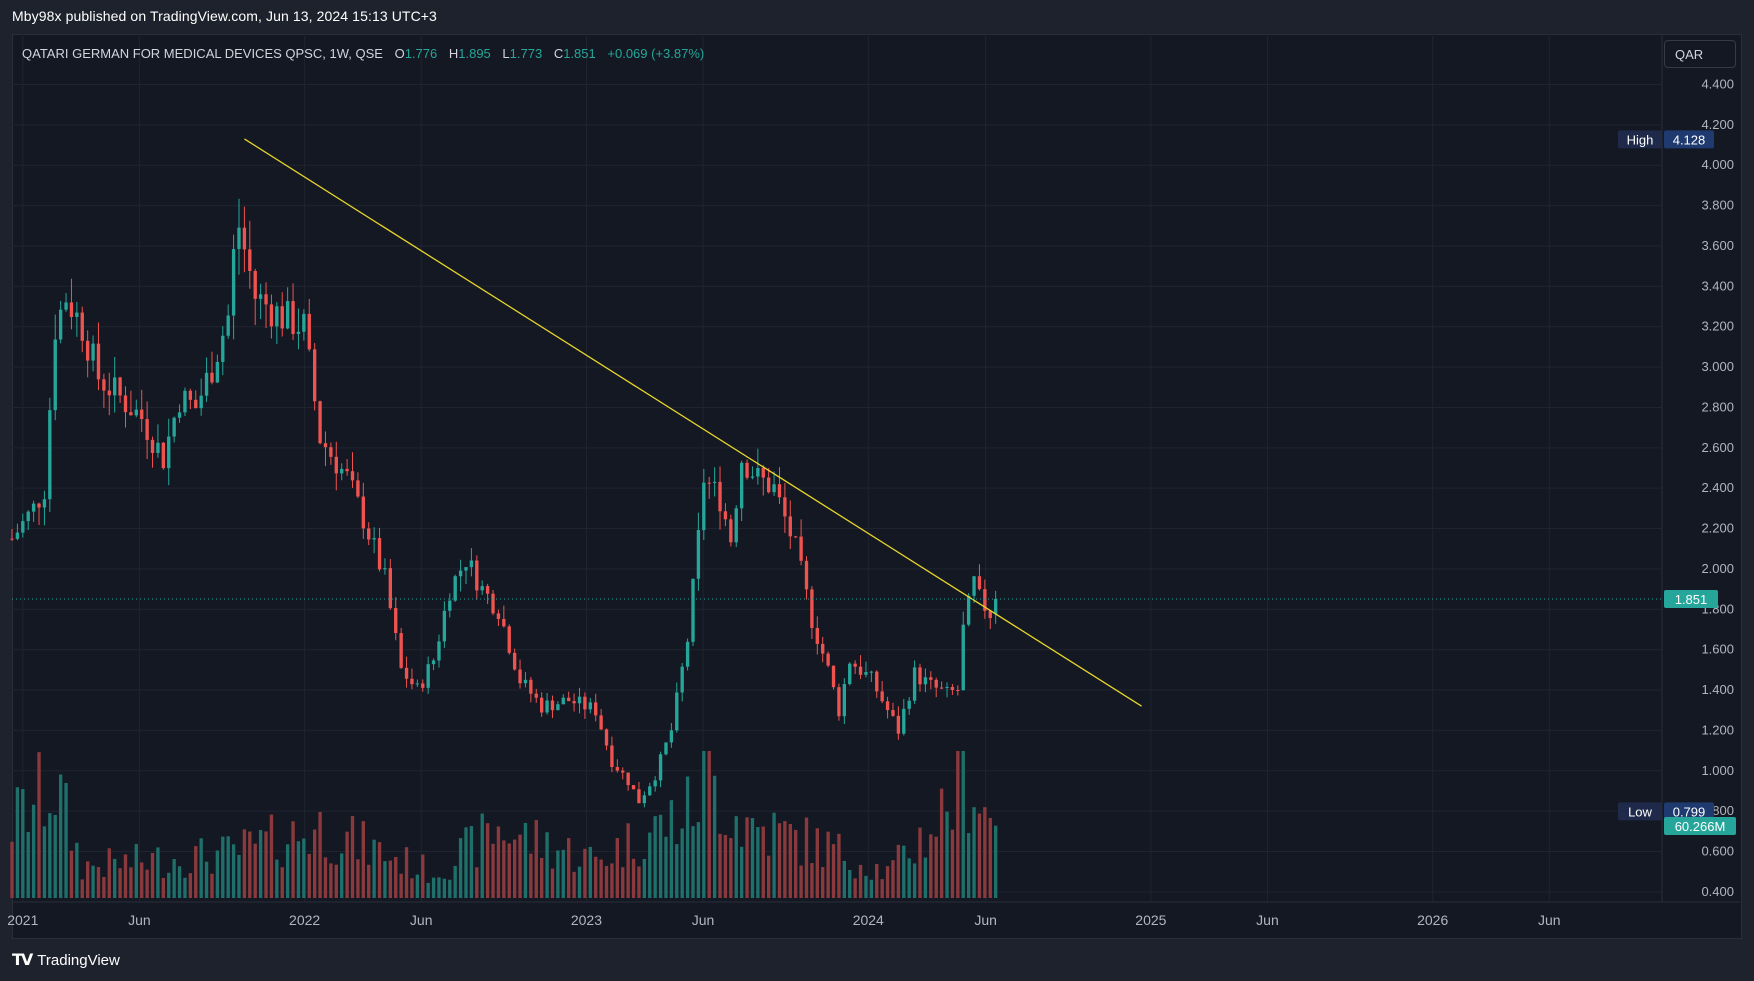 The image size is (1754, 981). Describe the element at coordinates (421, 53) in the screenshot. I see `open-value: 1.776` at that location.